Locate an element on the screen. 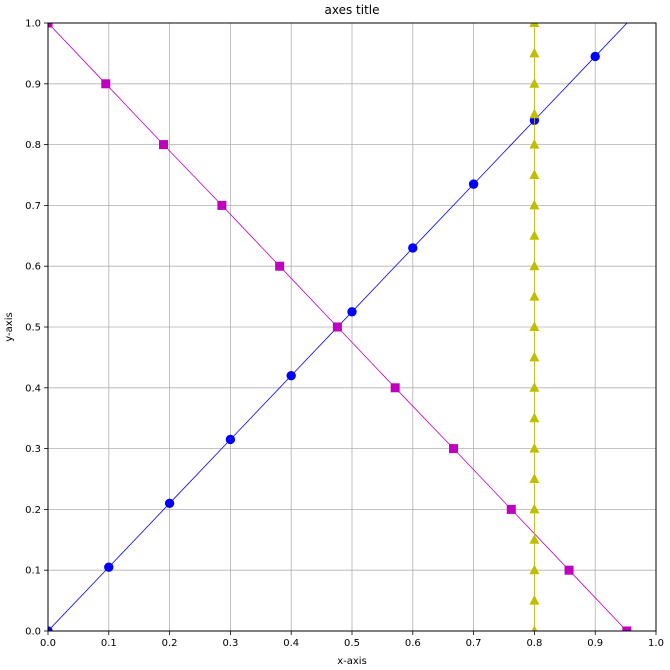 This screenshot has height=670, width=670. x-tick-label: 0.0 is located at coordinates (48, 643).